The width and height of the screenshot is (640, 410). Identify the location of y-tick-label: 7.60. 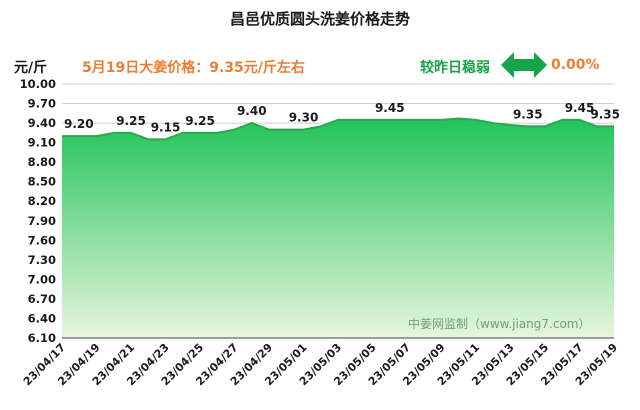
(42, 240).